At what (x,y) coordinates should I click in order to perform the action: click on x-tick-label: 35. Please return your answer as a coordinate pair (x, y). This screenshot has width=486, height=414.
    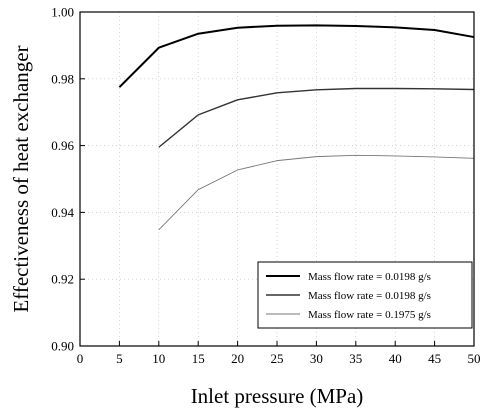
    Looking at the image, I should click on (355, 358).